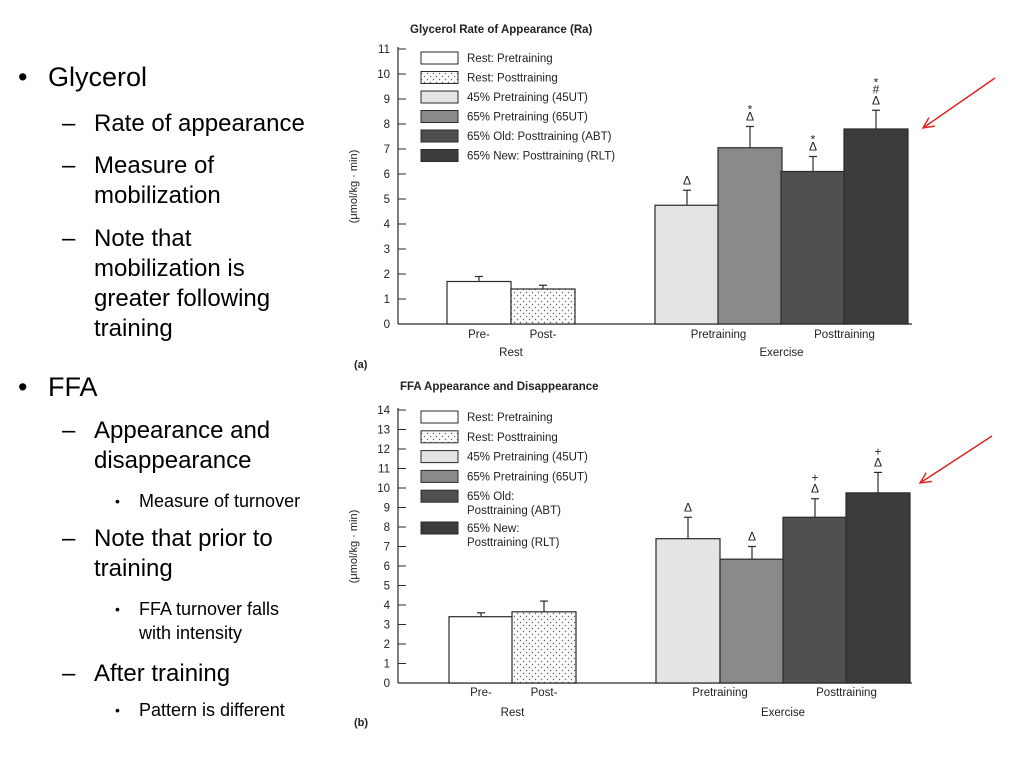 Image resolution: width=1024 pixels, height=768 pixels. What do you see at coordinates (513, 543) in the screenshot?
I see `legend-label-line: Posttraining (RLT)` at bounding box center [513, 543].